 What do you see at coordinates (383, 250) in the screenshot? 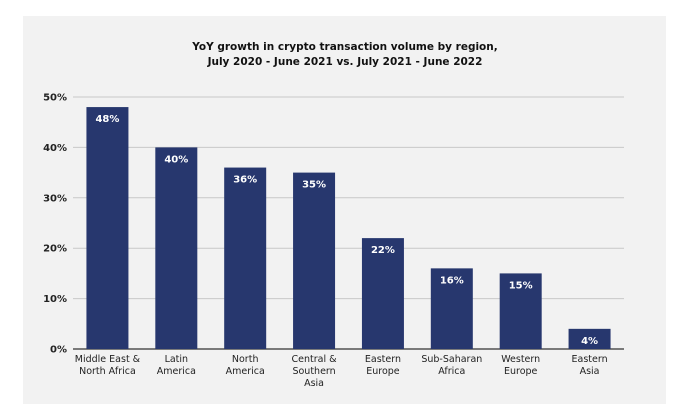
I see `data-label: 22%` at bounding box center [383, 250].